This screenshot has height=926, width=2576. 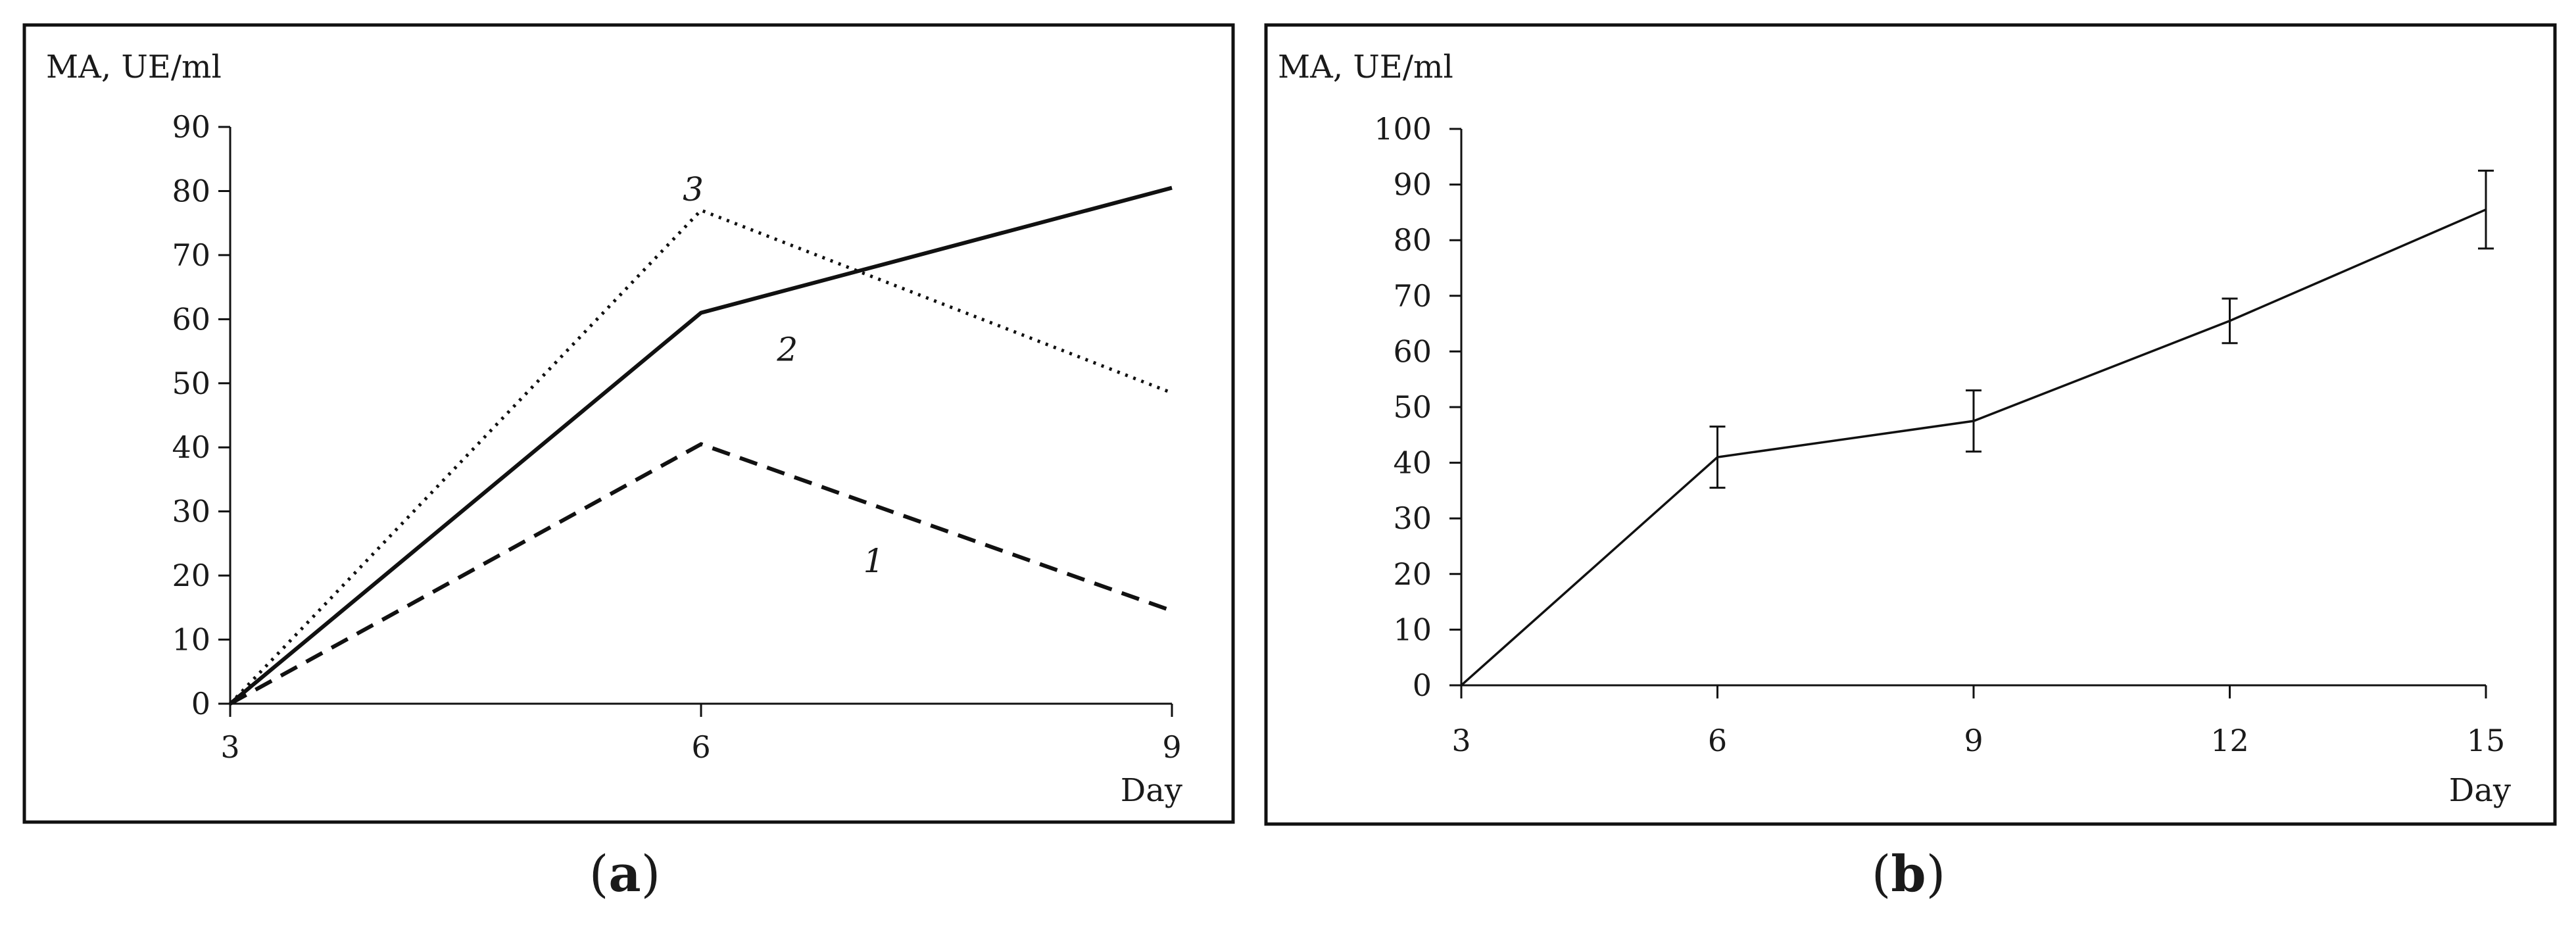 I want to click on y-tick-label: 100, so click(x=1403, y=129).